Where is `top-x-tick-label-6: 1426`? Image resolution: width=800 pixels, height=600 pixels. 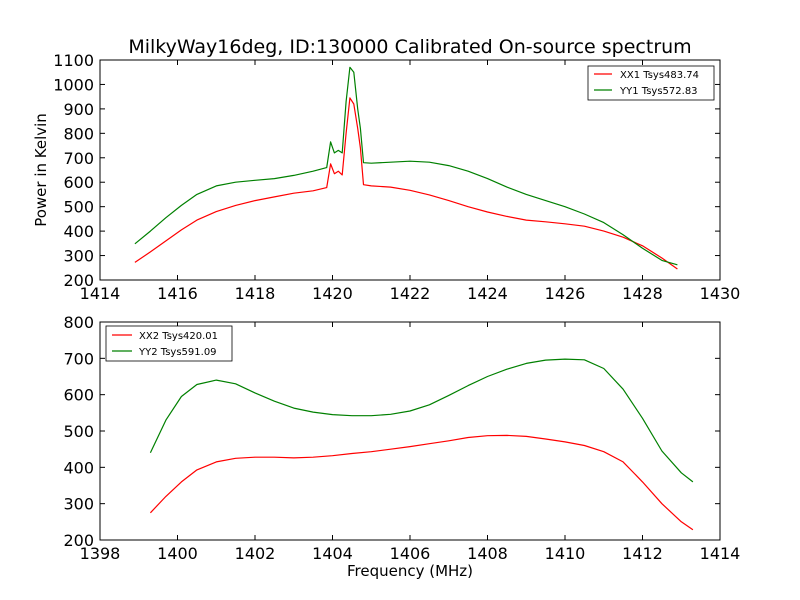
top-x-tick-label-6: 1426 is located at coordinates (565, 293).